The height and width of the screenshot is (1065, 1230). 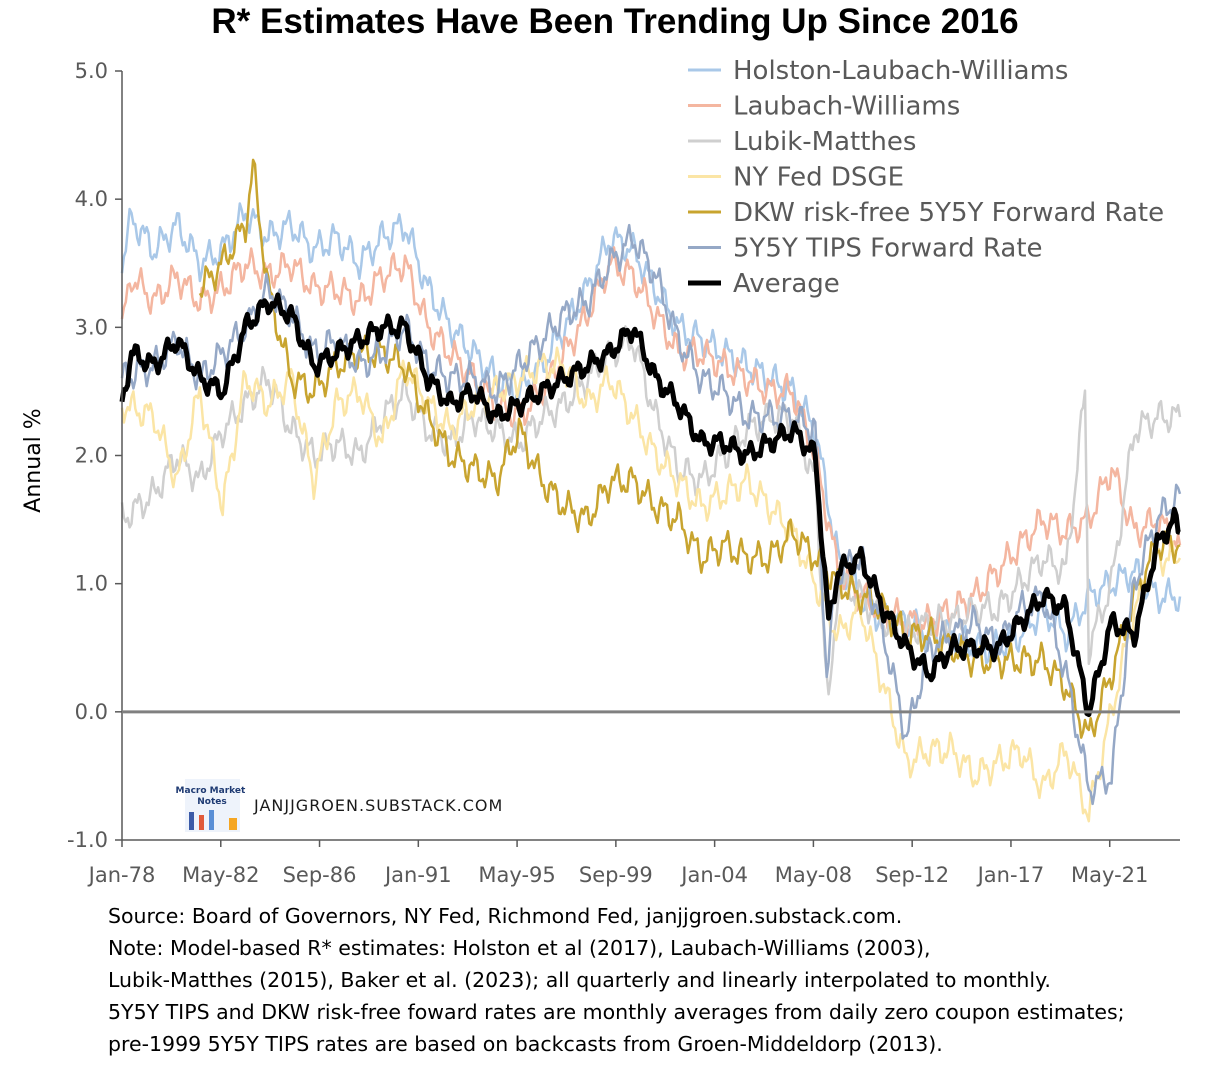 What do you see at coordinates (91, 584) in the screenshot?
I see `y-tick-label: 1.0` at bounding box center [91, 584].